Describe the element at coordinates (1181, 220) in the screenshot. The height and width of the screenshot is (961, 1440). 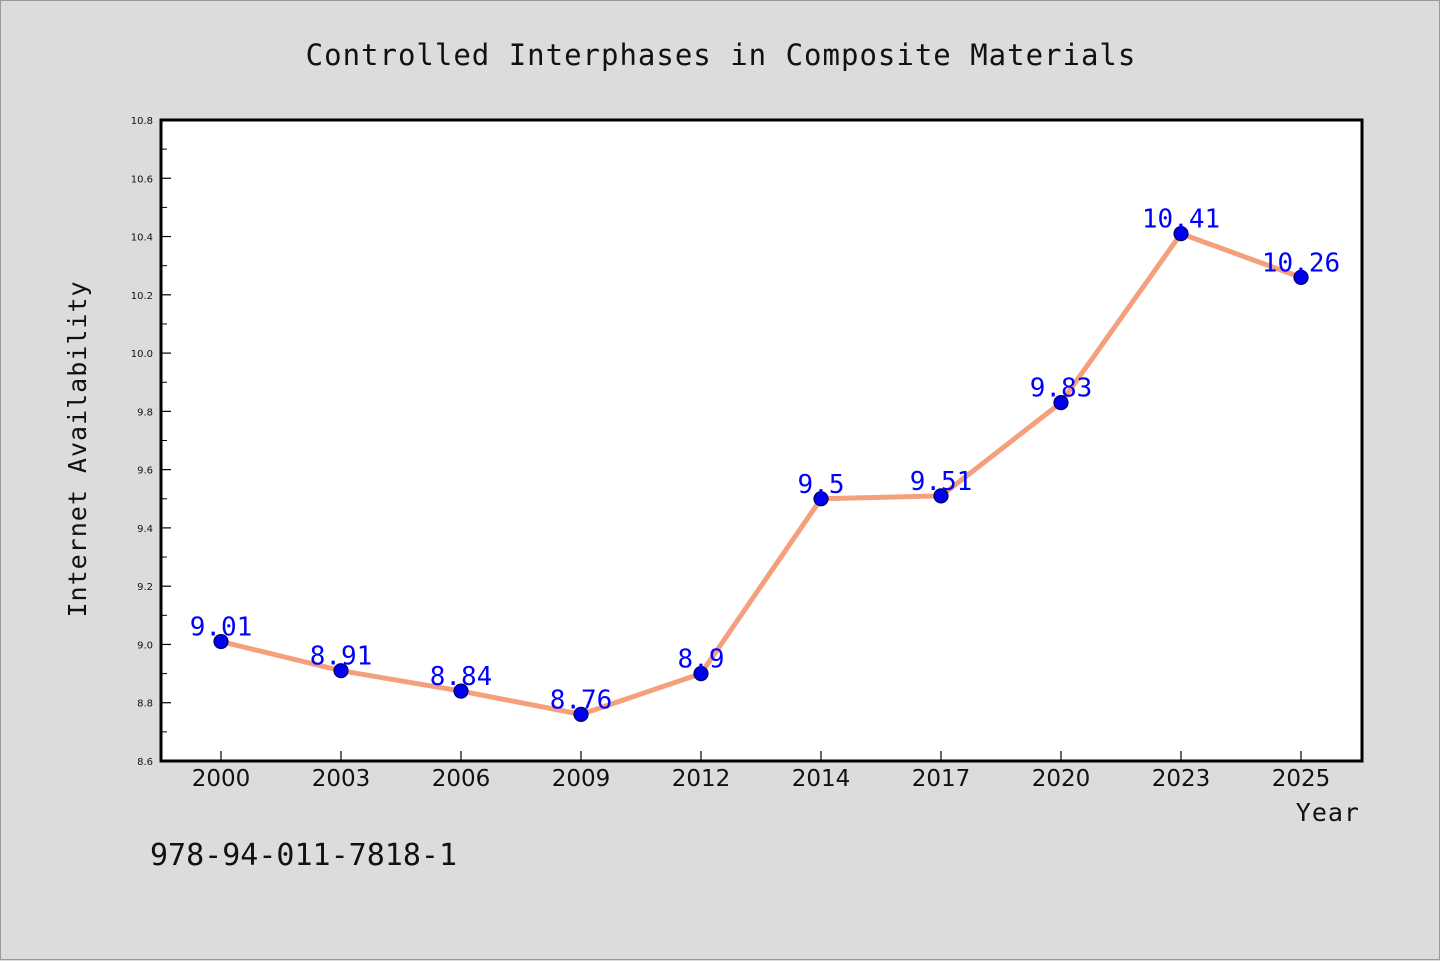
I see `data-label: 10.41` at that location.